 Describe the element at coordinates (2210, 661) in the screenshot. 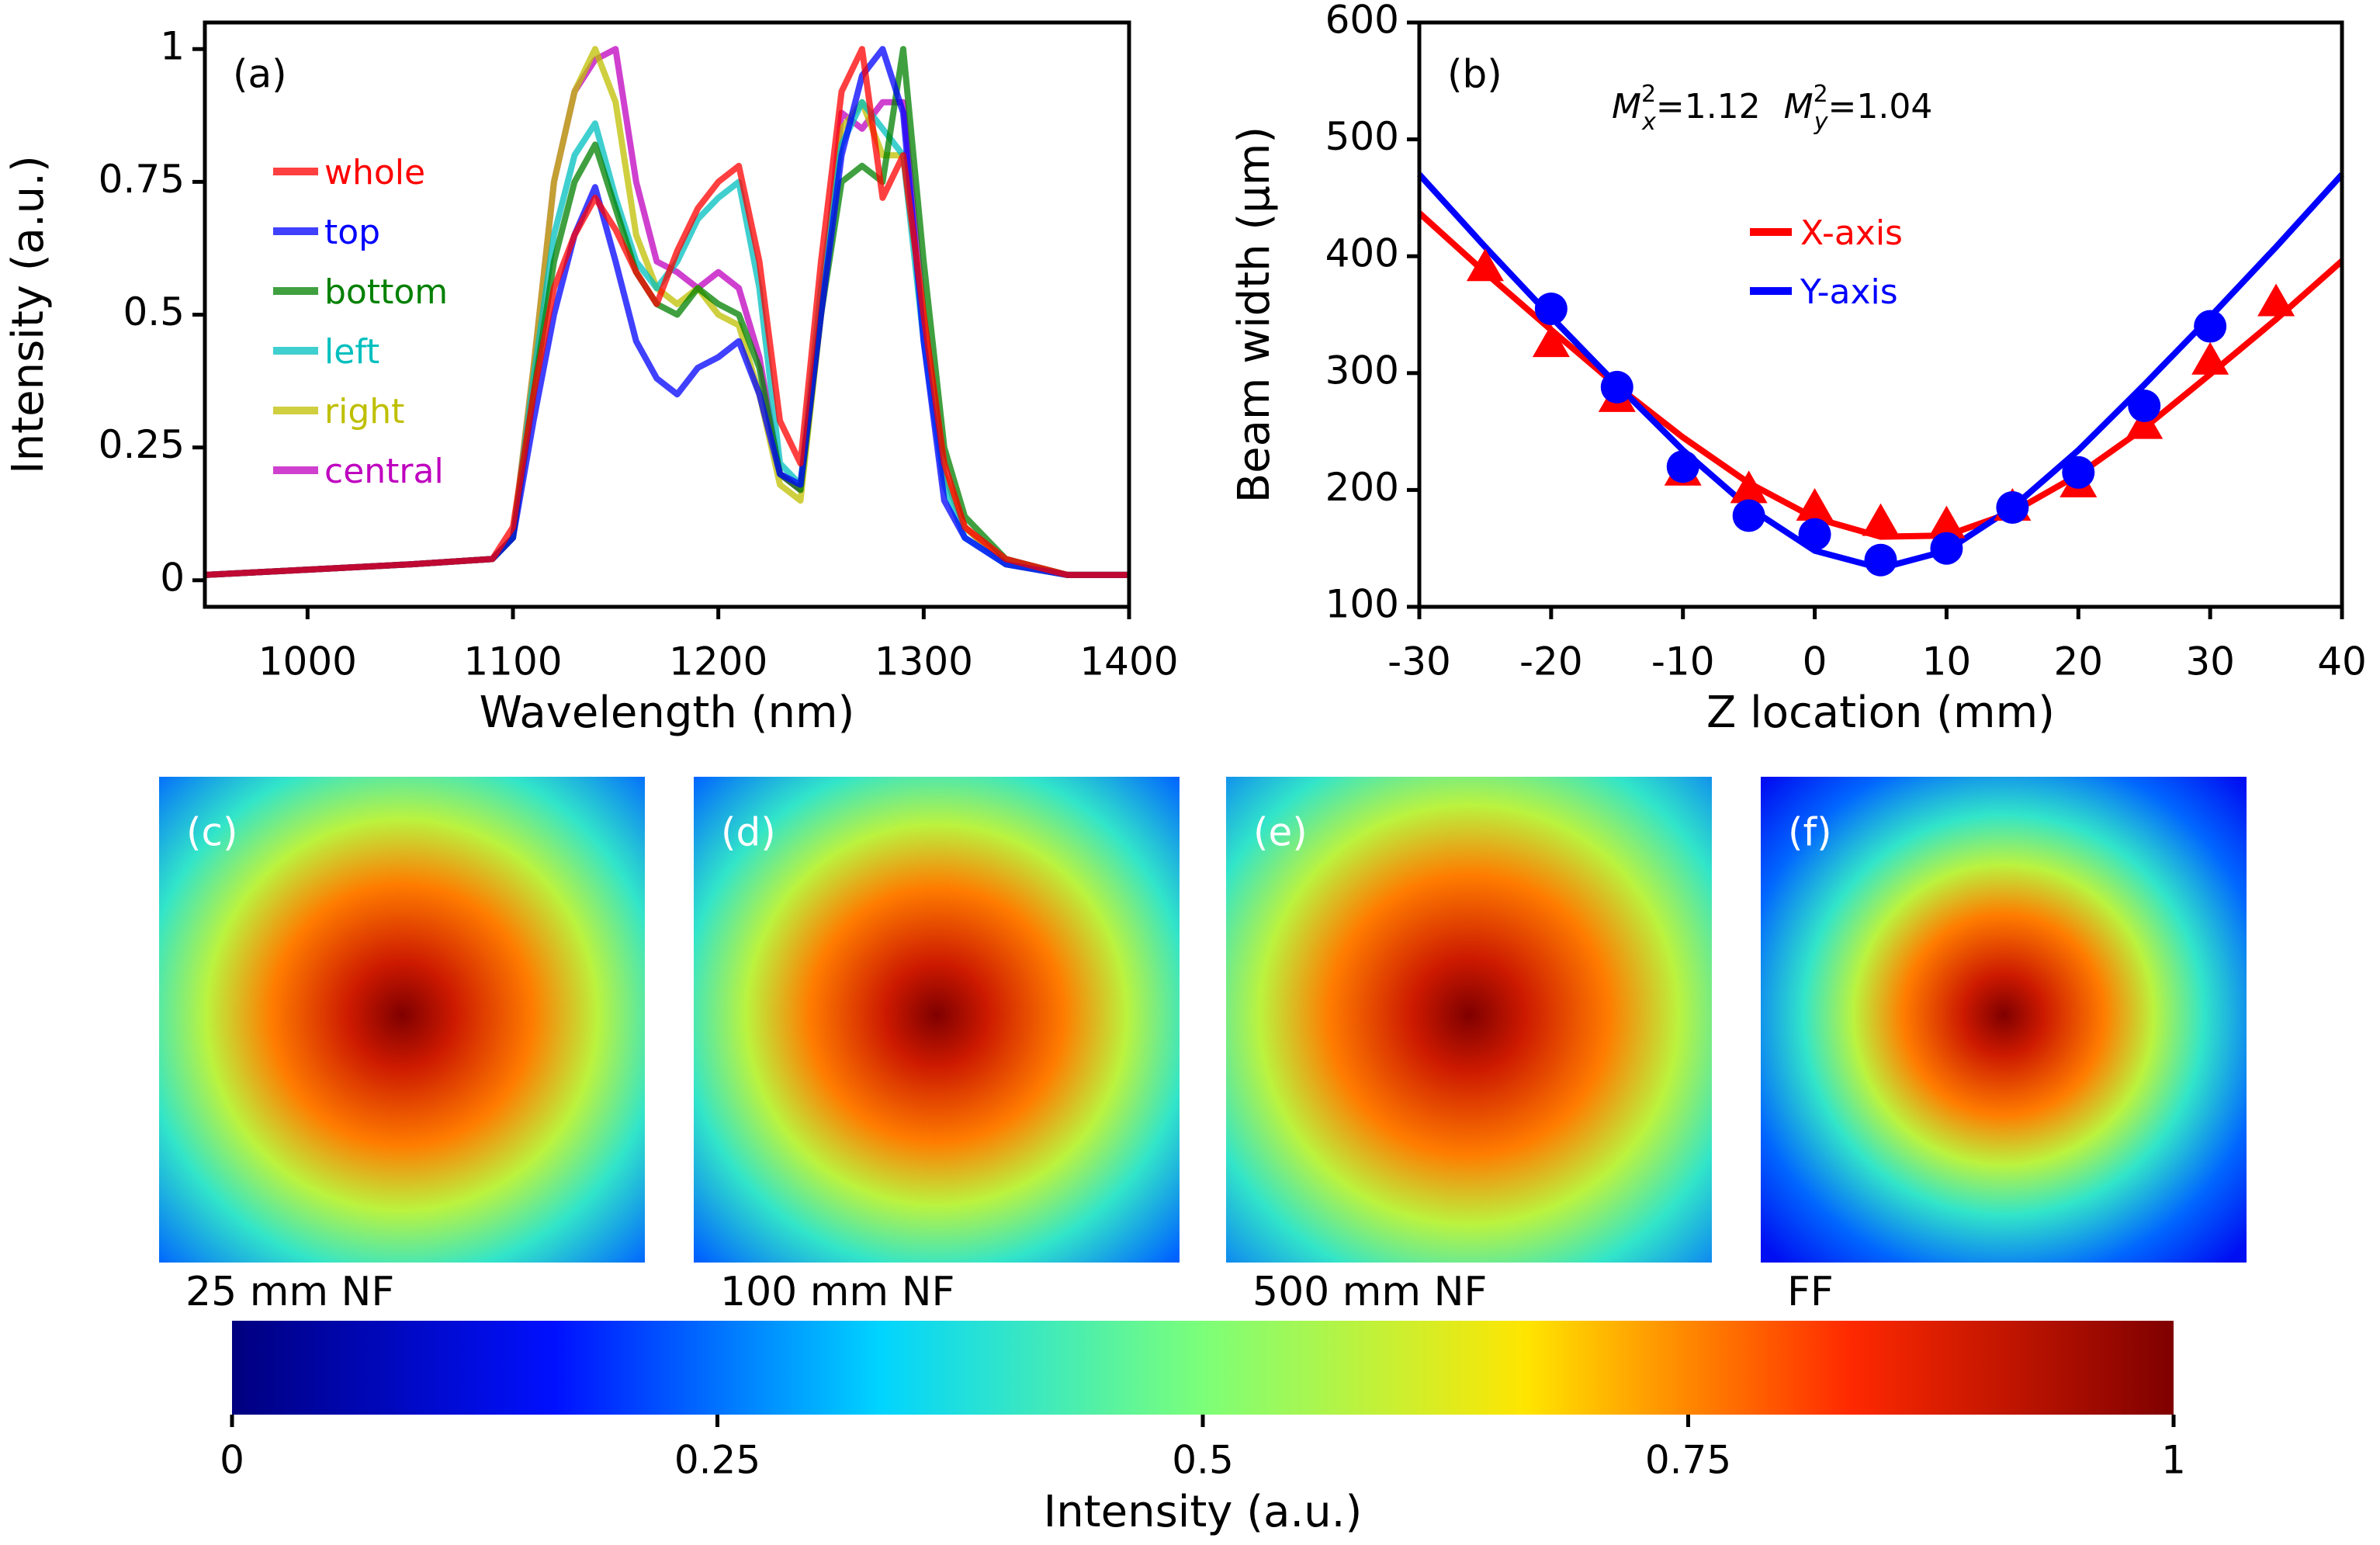

I see `x-tick-label: 30` at that location.